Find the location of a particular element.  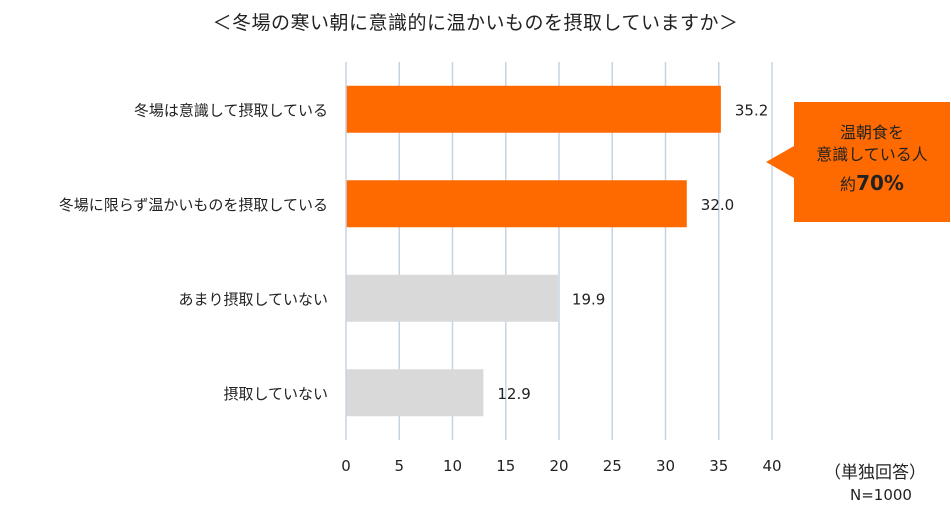

x-tick-label: 30 is located at coordinates (665, 466).